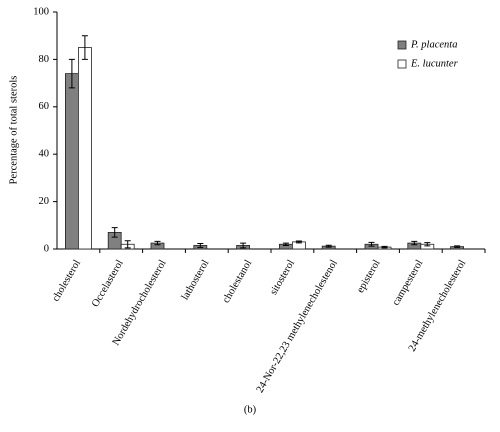  What do you see at coordinates (13, 130) in the screenshot?
I see `y-axis-label: Percentage of total sterols` at bounding box center [13, 130].